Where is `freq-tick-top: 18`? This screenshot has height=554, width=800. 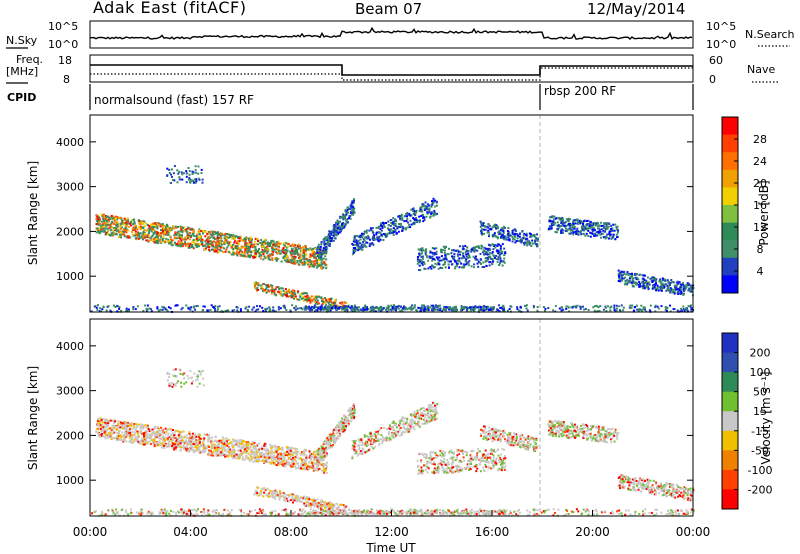 freq-tick-top: 18 is located at coordinates (65, 60).